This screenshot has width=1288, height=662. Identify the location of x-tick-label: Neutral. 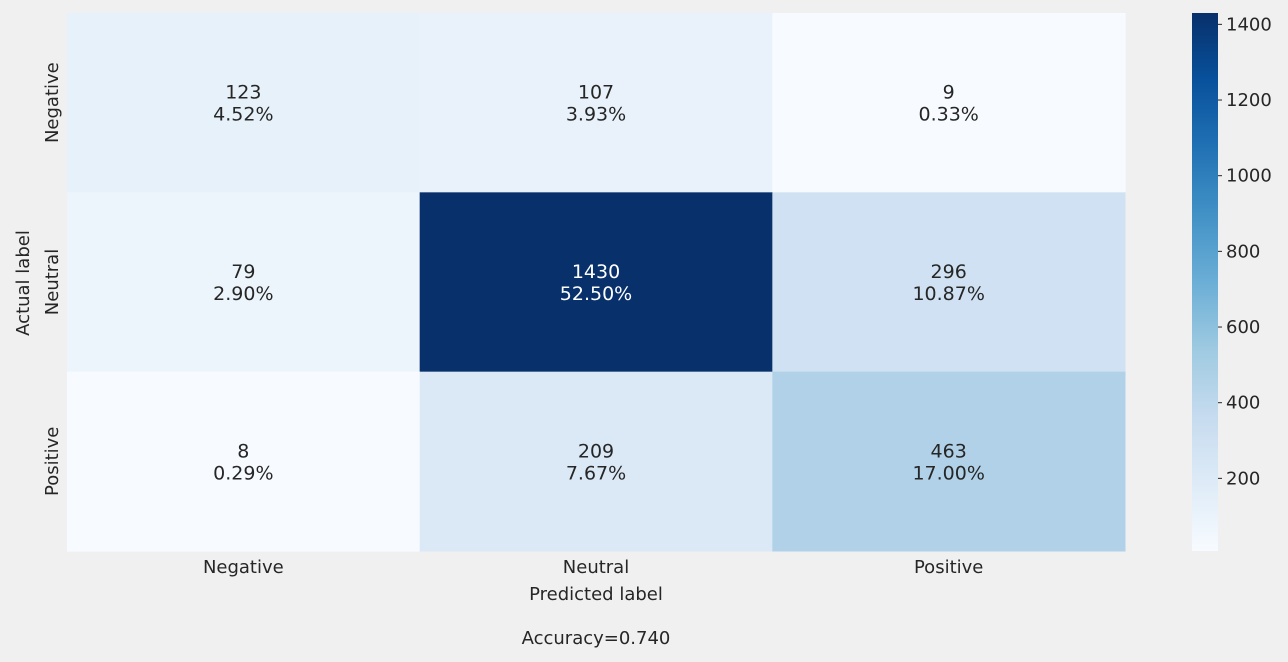
(596, 567).